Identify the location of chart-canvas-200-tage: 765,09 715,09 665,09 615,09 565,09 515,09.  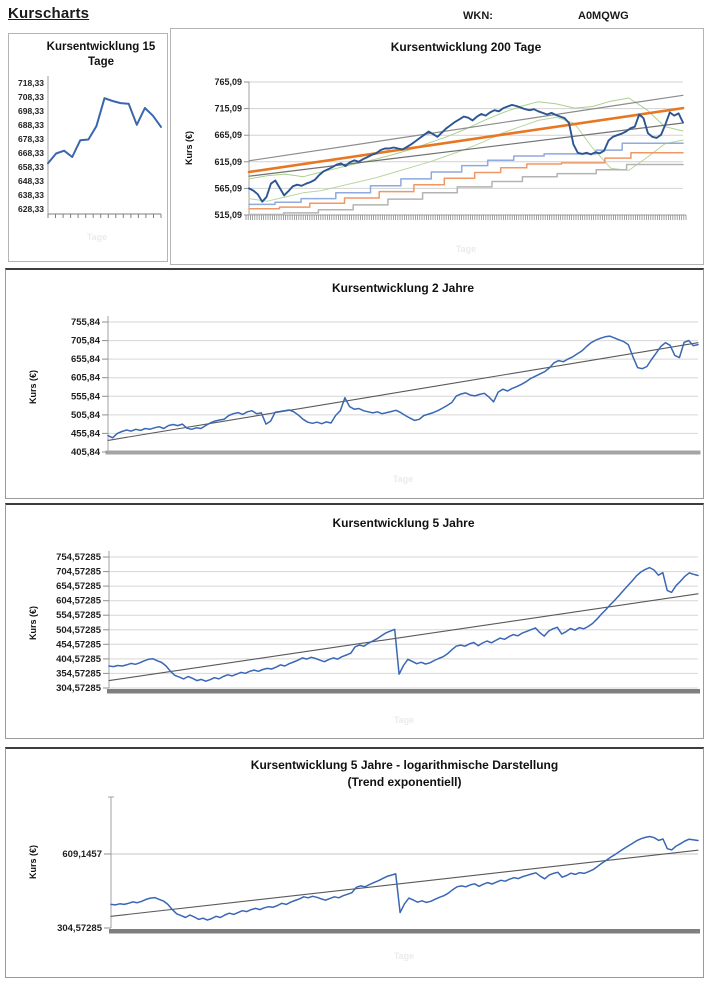
(450, 148).